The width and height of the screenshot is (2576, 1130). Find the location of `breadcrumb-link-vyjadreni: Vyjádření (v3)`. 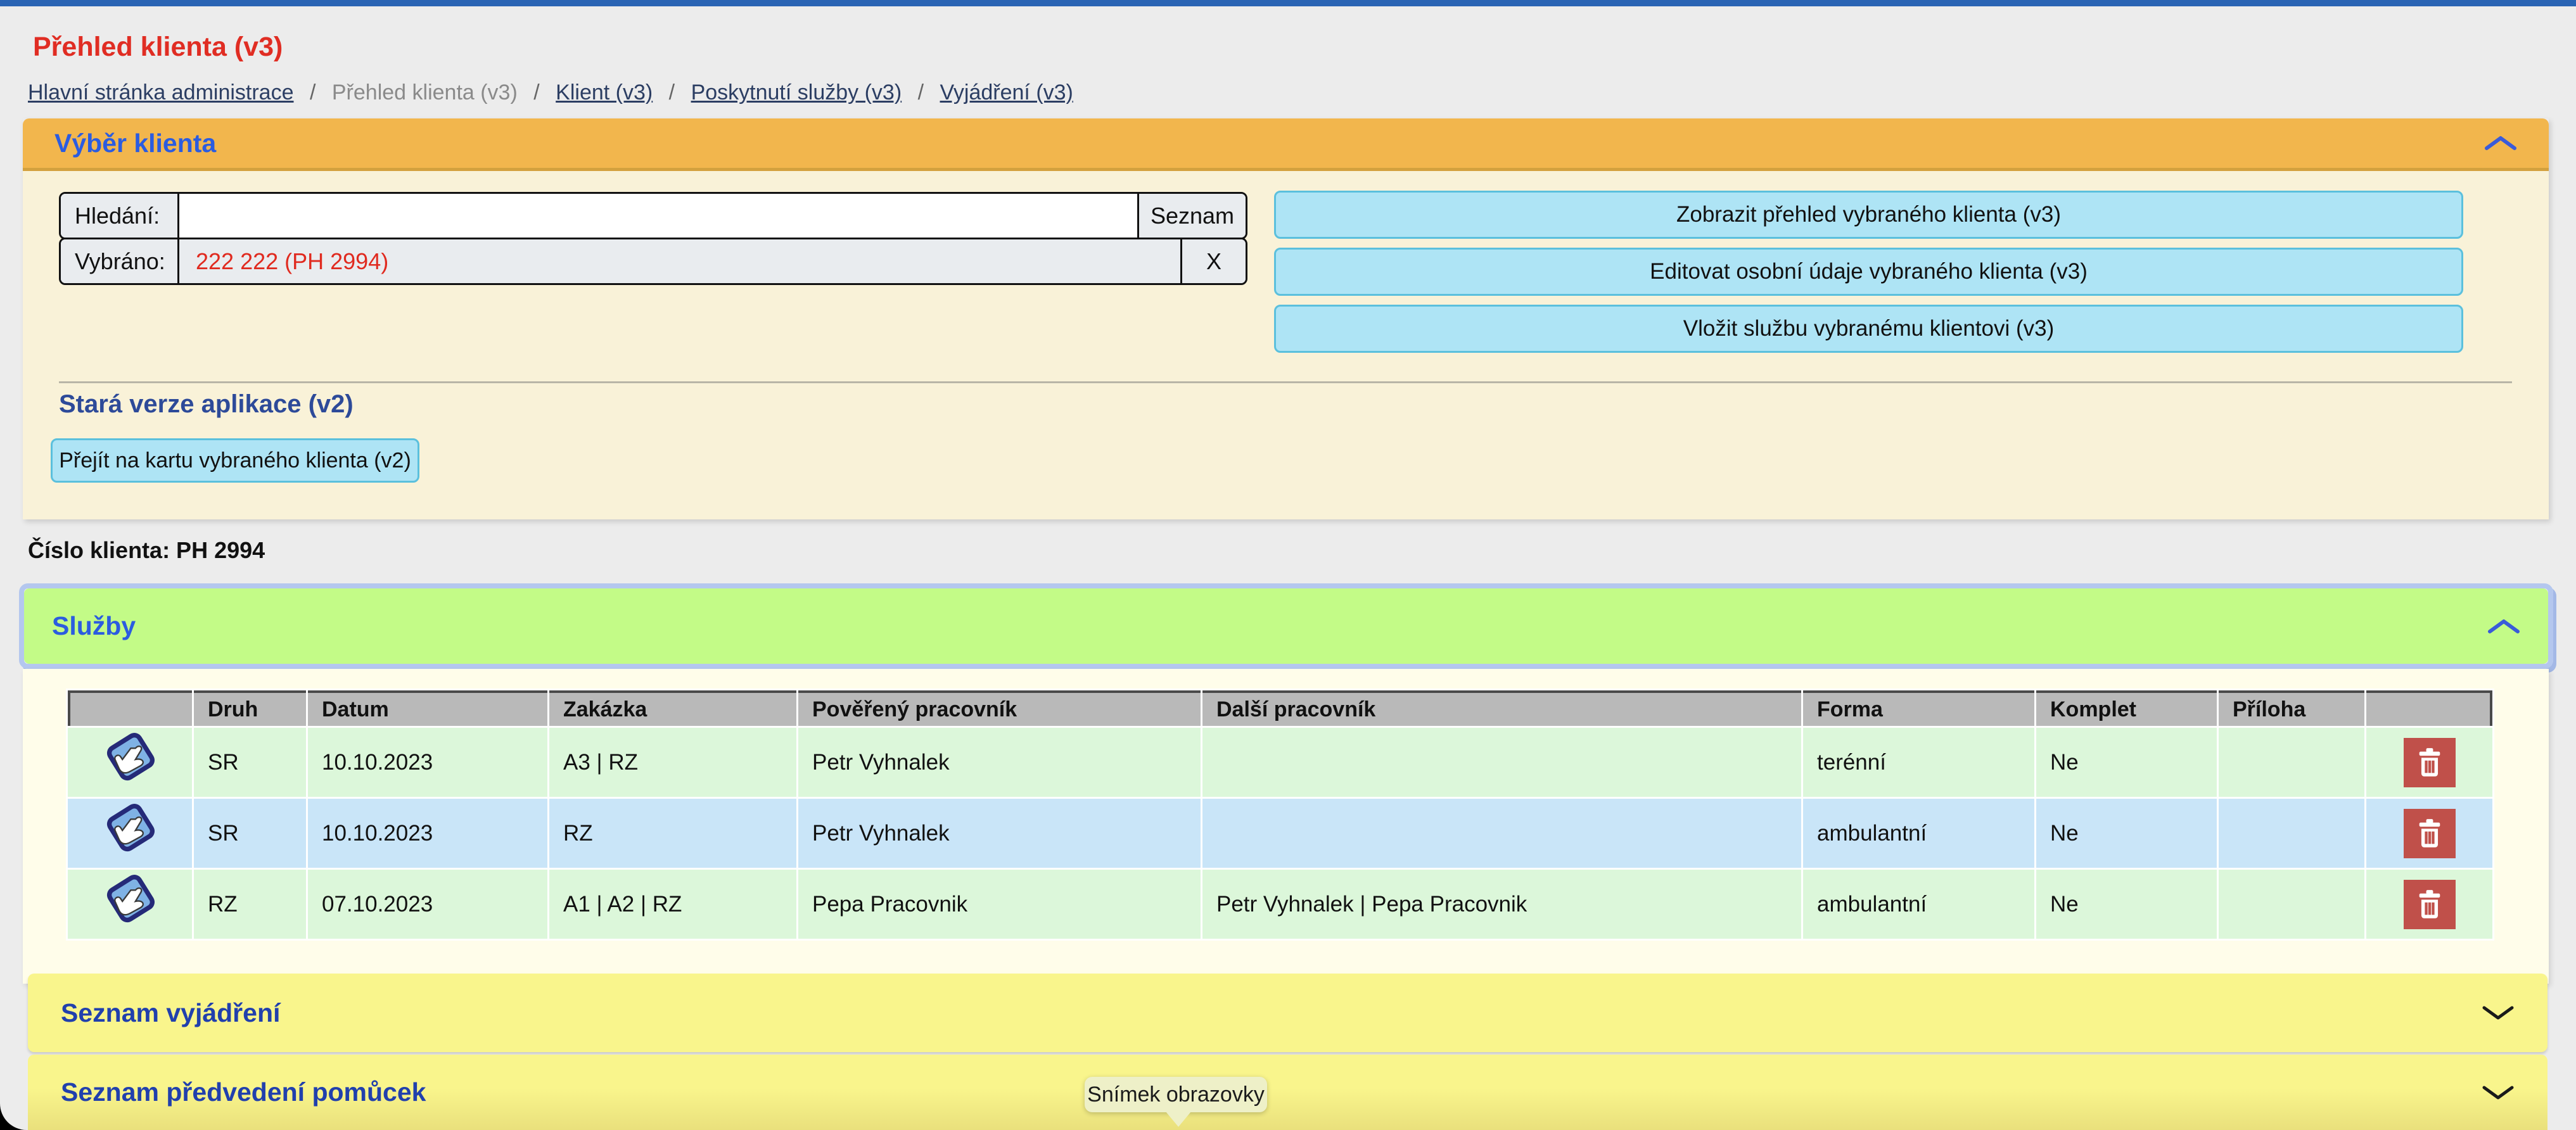

breadcrumb-link-vyjadreni: Vyjádření (v3) is located at coordinates (1006, 92).